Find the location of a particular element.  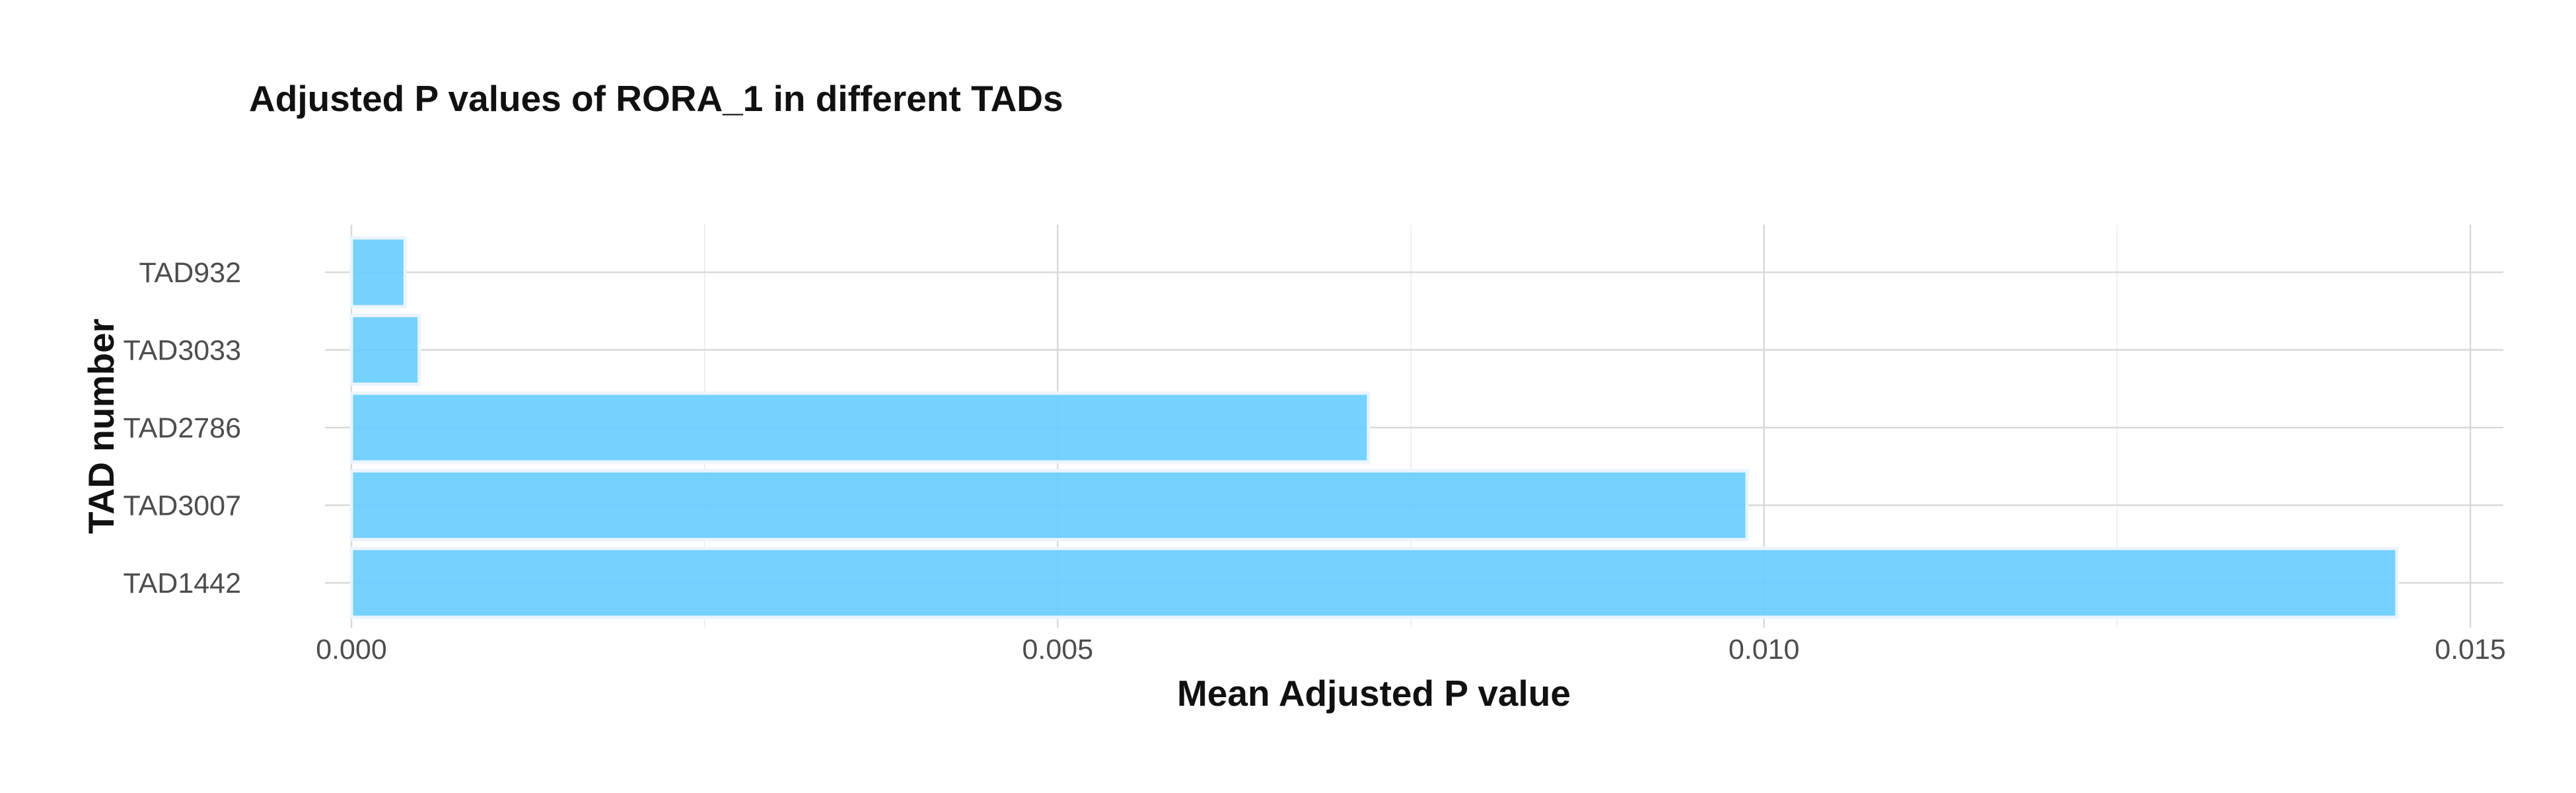

y-tick-labels: TAD932 TAD3033 TAD2786 TAD3007 TAD1442 is located at coordinates (182, 428).